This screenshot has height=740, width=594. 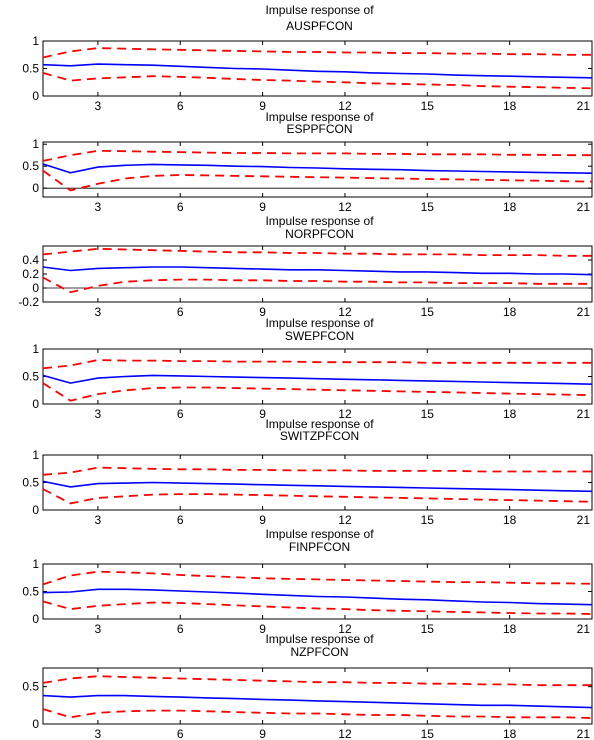 I want to click on y-tick-label: -0.2, so click(x=28, y=302).